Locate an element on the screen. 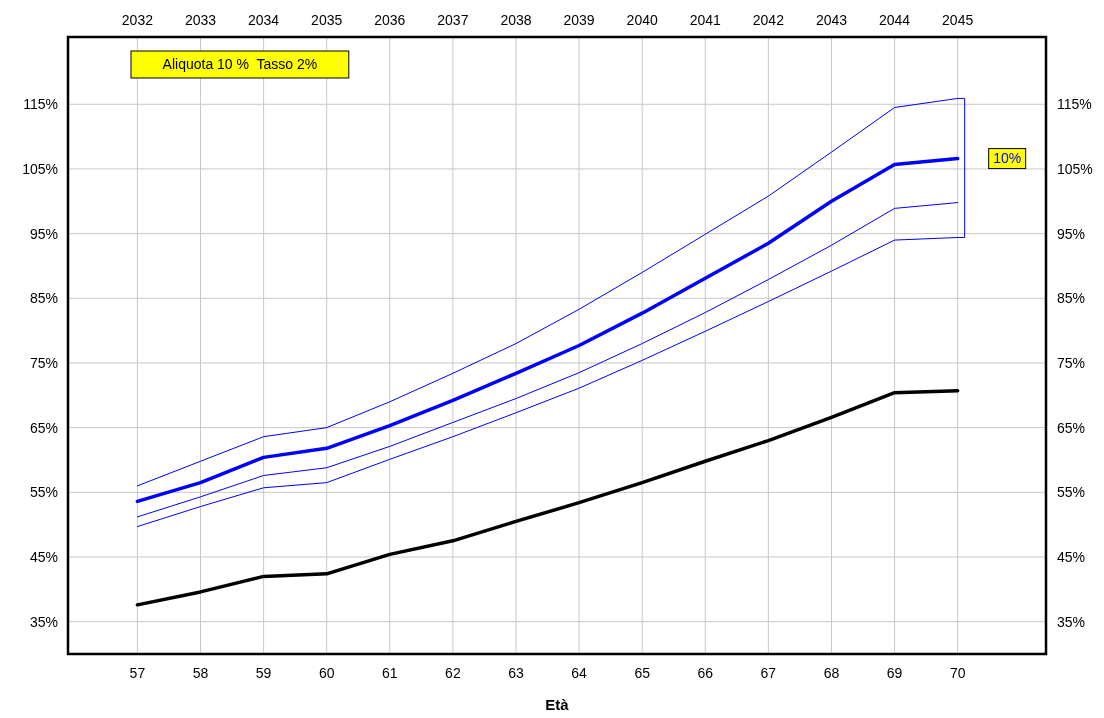 The width and height of the screenshot is (1104, 718). y2-tick-label: 65% is located at coordinates (1071, 427).